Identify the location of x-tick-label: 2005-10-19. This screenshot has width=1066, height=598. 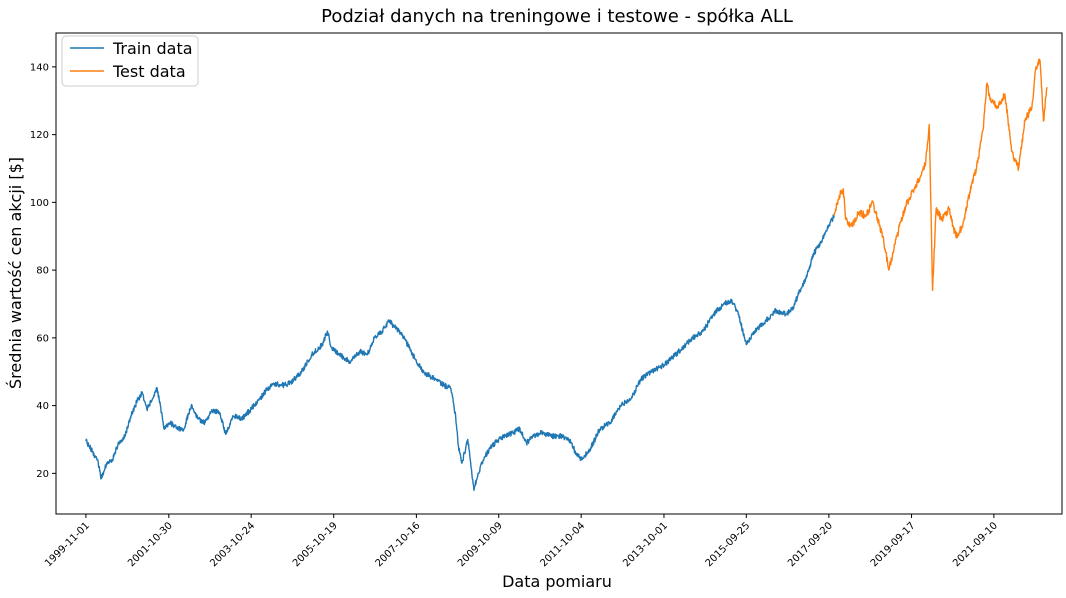
(315, 544).